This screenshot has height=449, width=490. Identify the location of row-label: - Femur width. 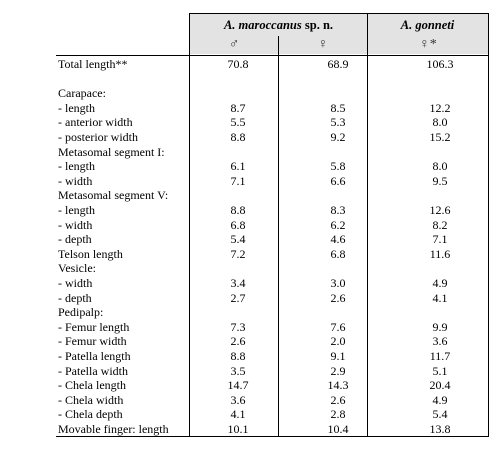
(92, 341).